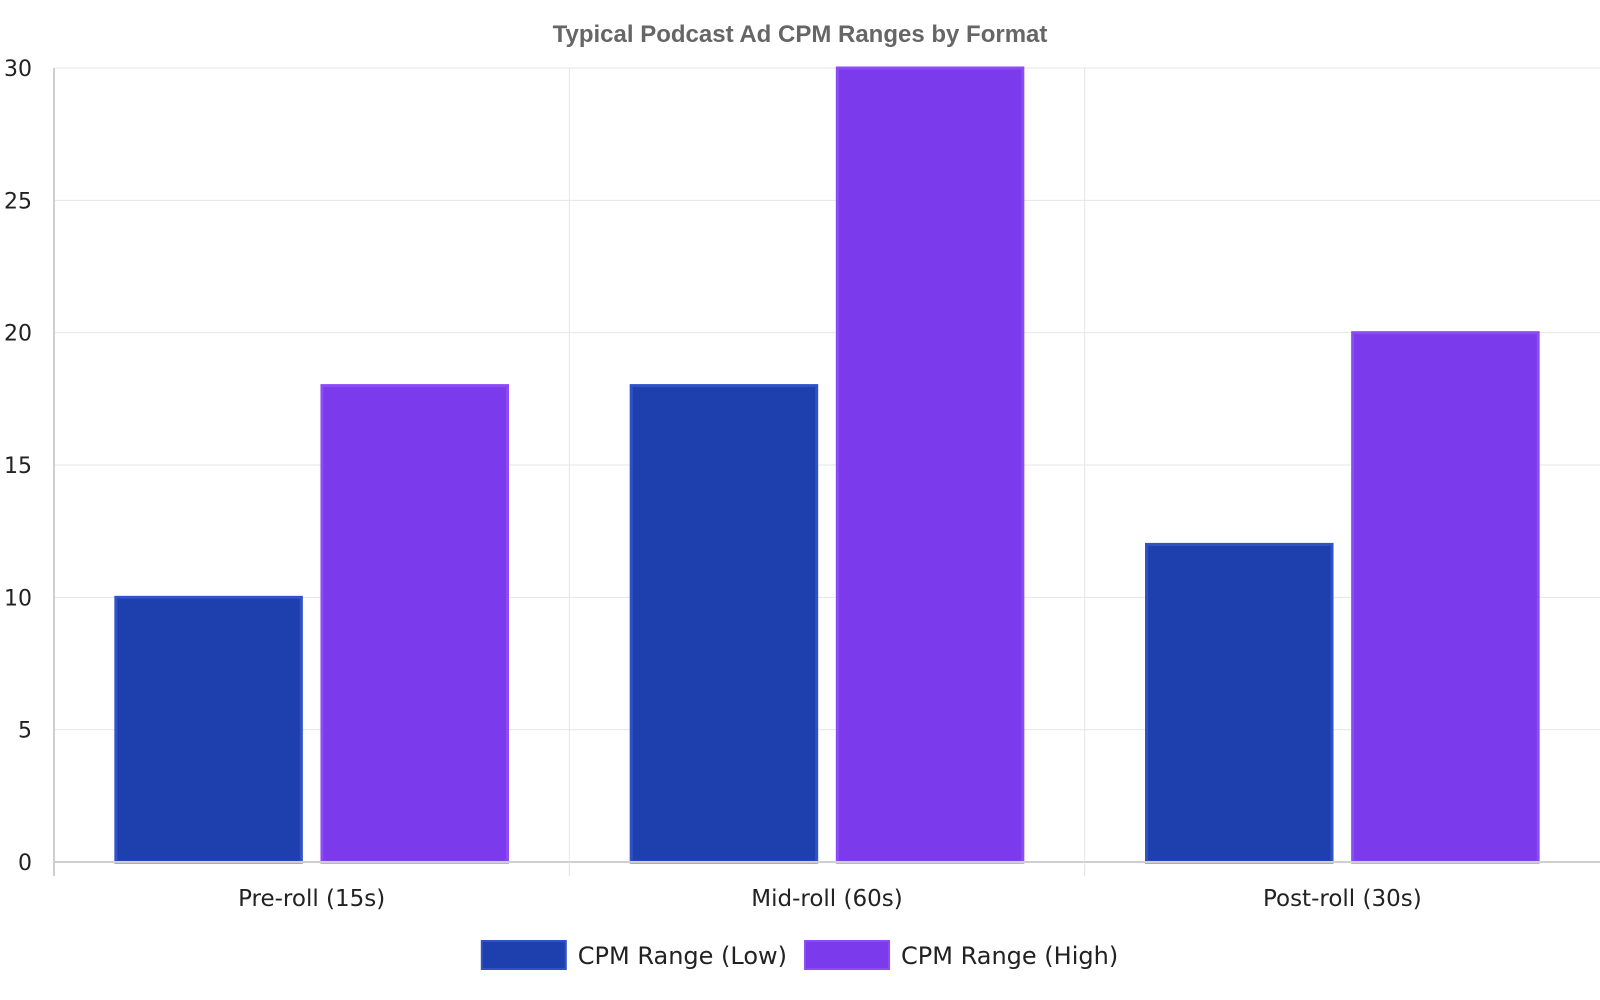 The image size is (1600, 1000). What do you see at coordinates (523, 955) in the screenshot?
I see `legend-swatch-low` at bounding box center [523, 955].